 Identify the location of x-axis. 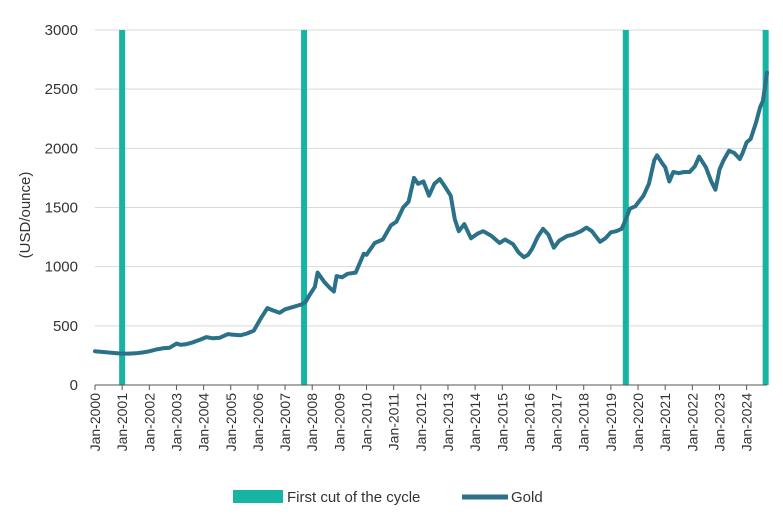
(430, 387).